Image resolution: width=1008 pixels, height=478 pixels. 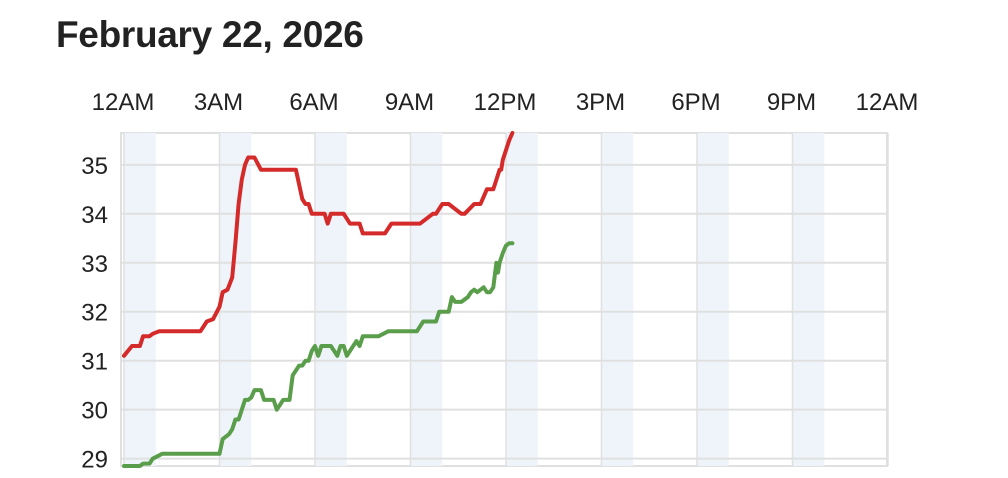 What do you see at coordinates (94, 362) in the screenshot?
I see `y-tick-label: 31` at bounding box center [94, 362].